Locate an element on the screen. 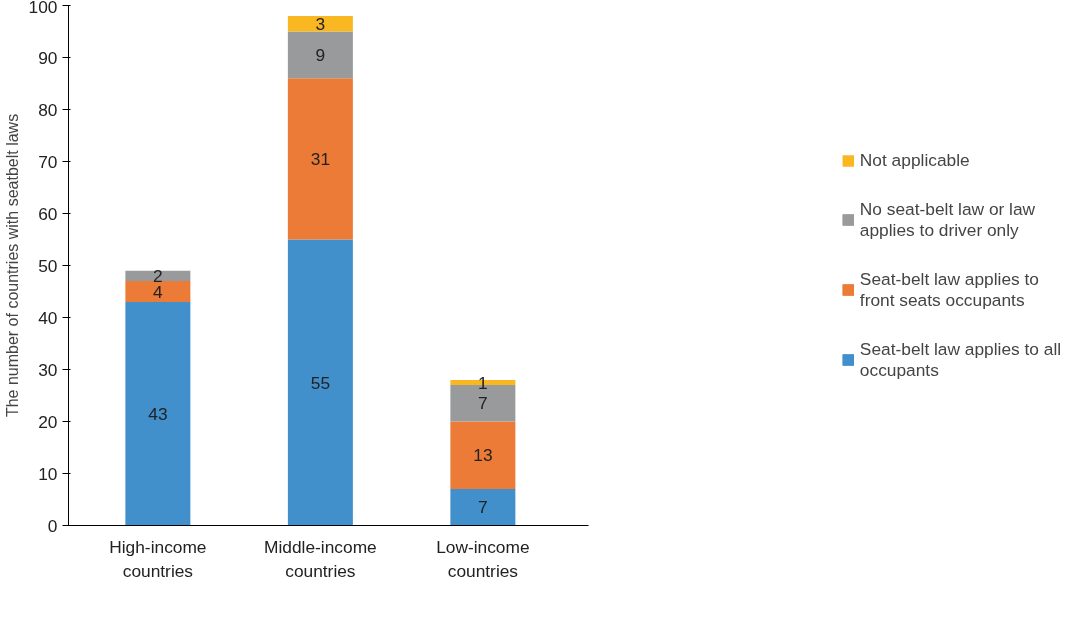  y-tick-label: 20 is located at coordinates (48, 421).